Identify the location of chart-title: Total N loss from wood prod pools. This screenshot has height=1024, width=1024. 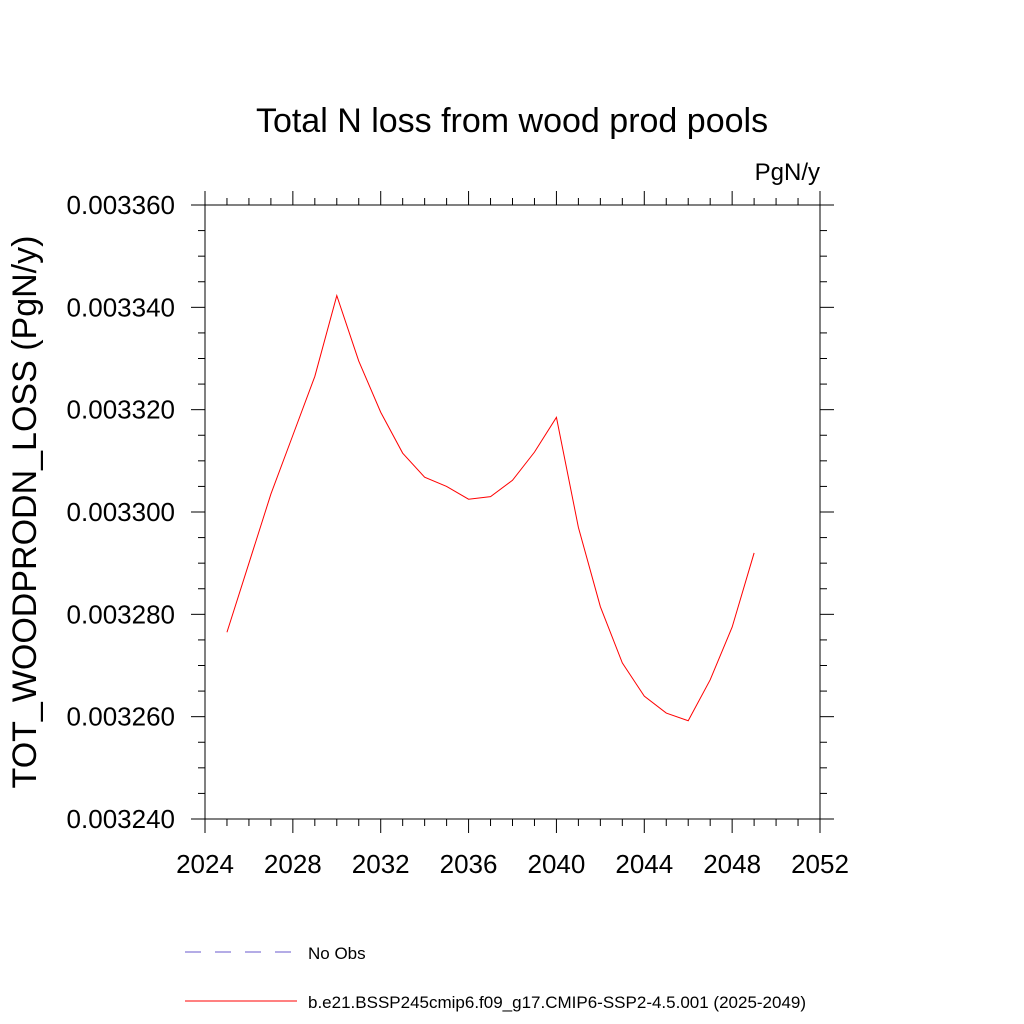
(512, 121).